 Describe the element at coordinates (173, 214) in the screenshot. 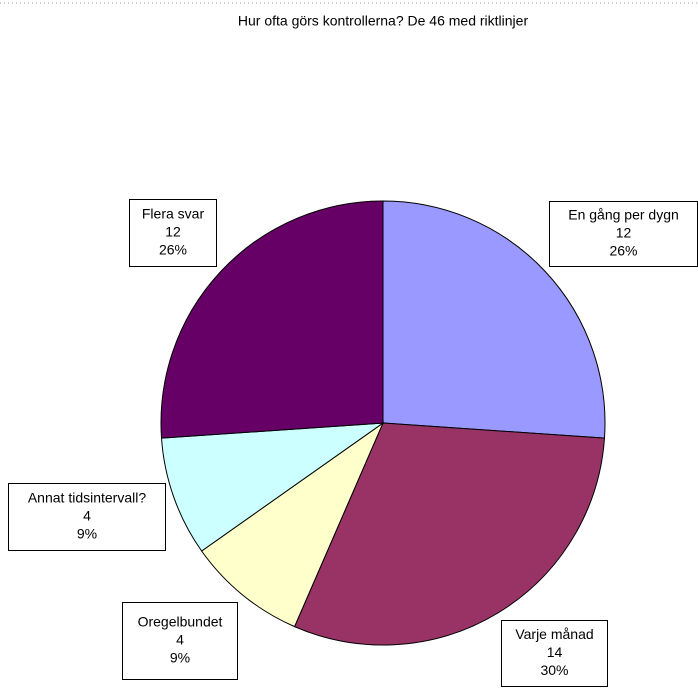

I see `slice-name: Flera svar` at that location.